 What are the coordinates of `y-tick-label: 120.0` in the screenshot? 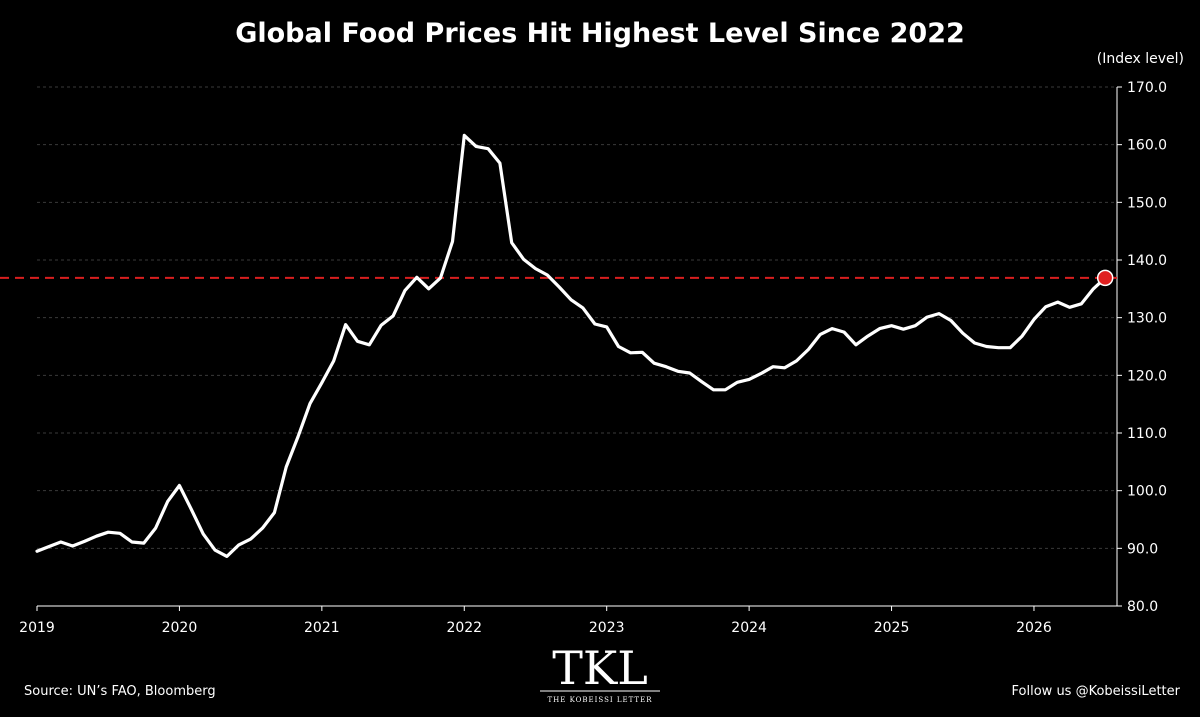 It's located at (1147, 376).